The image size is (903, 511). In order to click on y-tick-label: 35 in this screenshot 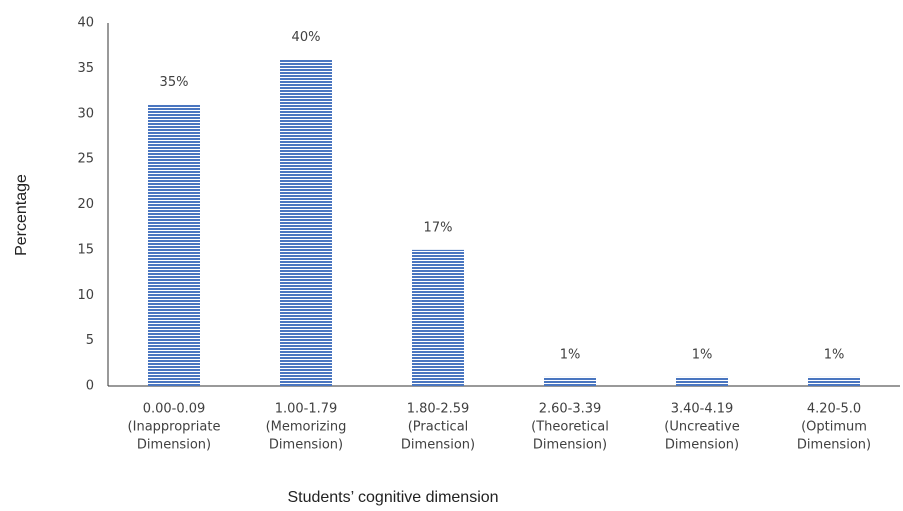, I will do `click(85, 68)`.